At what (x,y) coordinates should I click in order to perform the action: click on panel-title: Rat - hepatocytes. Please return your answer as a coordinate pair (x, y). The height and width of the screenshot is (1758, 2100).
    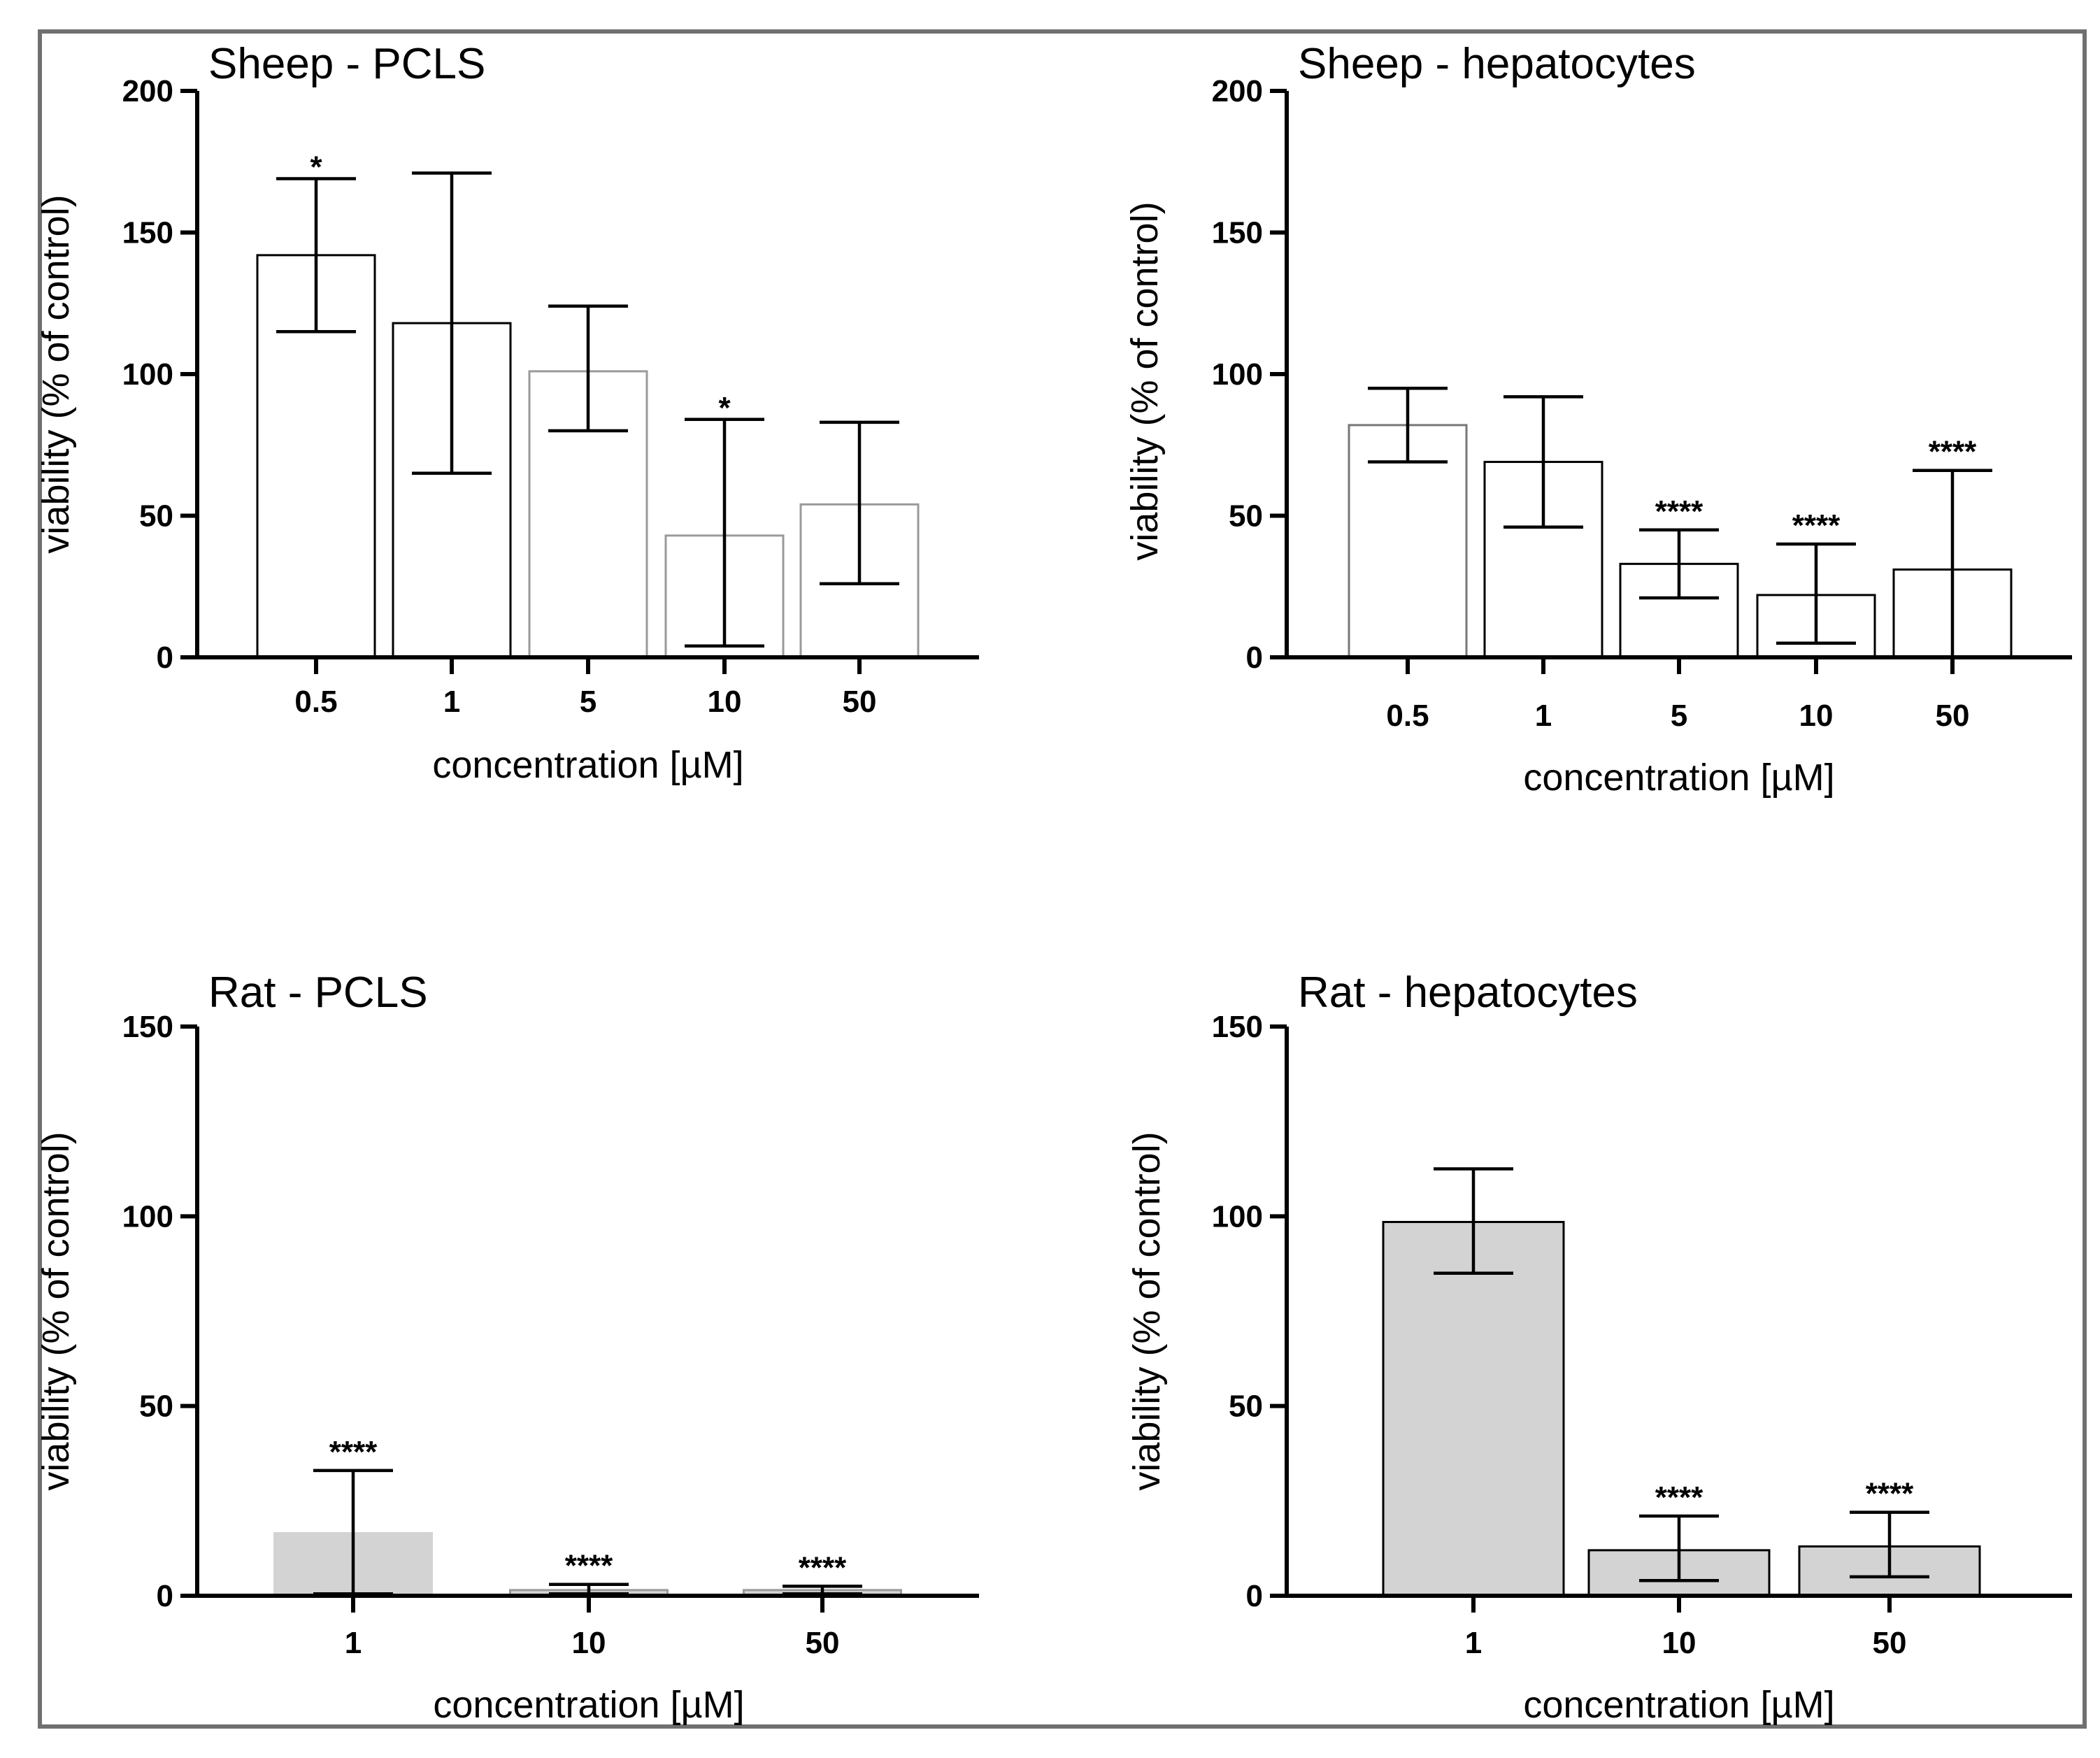
    Looking at the image, I should click on (1468, 993).